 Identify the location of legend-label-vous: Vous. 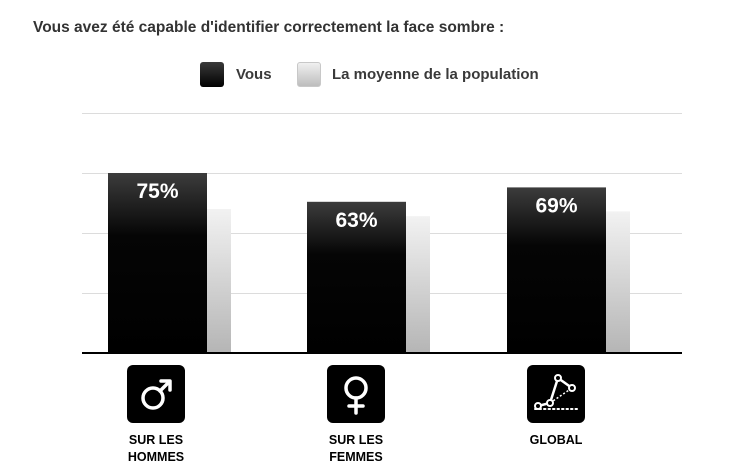
(254, 74).